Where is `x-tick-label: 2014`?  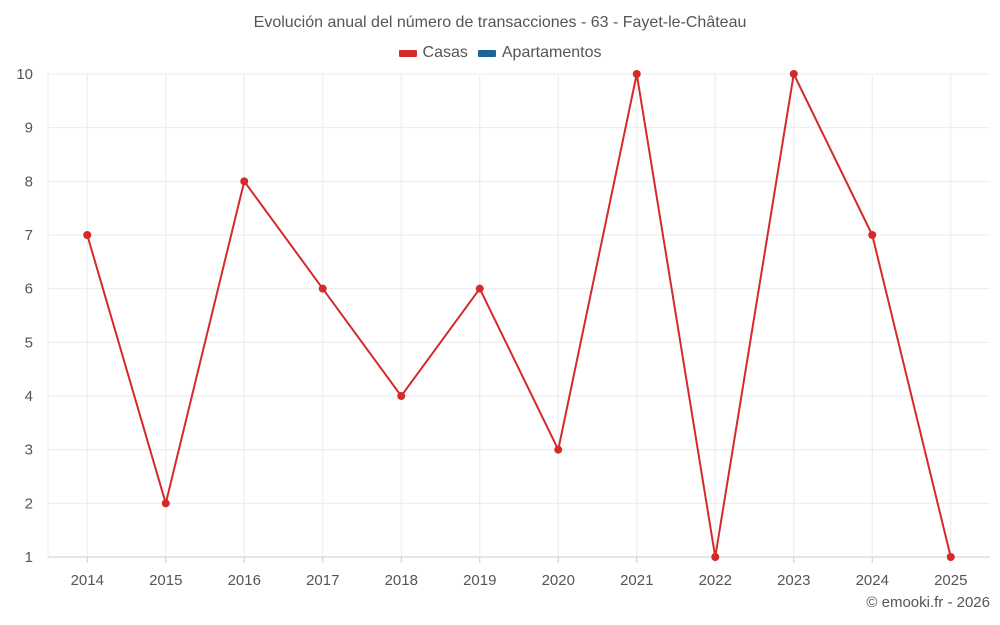
x-tick-label: 2014 is located at coordinates (87, 580).